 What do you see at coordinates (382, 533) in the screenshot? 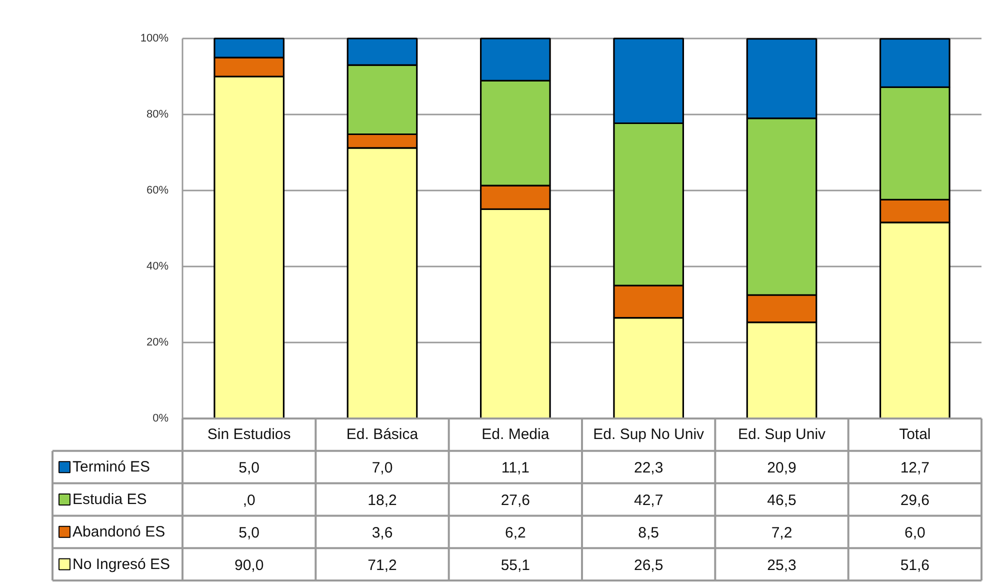
I see `data-label: 3,6` at bounding box center [382, 533].